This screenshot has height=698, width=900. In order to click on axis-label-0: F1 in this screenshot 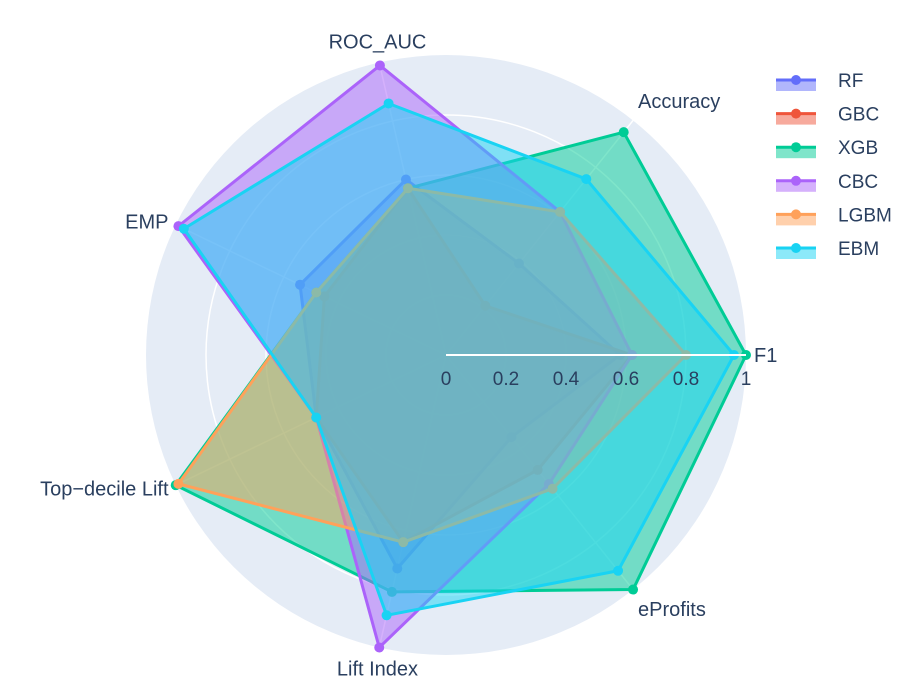, I will do `click(765, 356)`.